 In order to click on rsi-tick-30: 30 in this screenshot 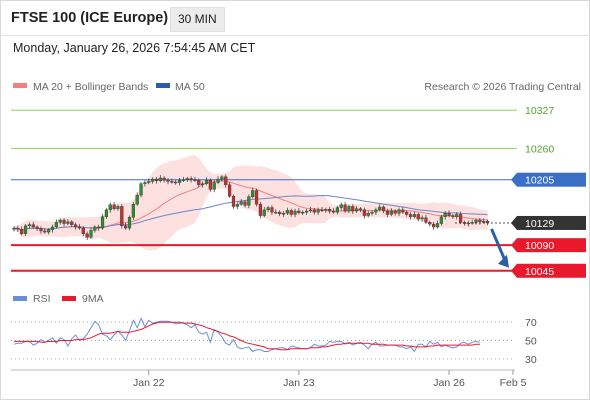, I will do `click(531, 360)`.